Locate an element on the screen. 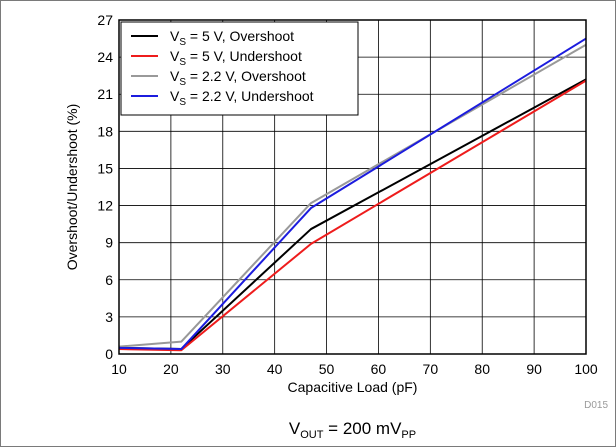 This screenshot has height=447, width=616. legend-post: = 5 V, Overshoot is located at coordinates (240, 36).